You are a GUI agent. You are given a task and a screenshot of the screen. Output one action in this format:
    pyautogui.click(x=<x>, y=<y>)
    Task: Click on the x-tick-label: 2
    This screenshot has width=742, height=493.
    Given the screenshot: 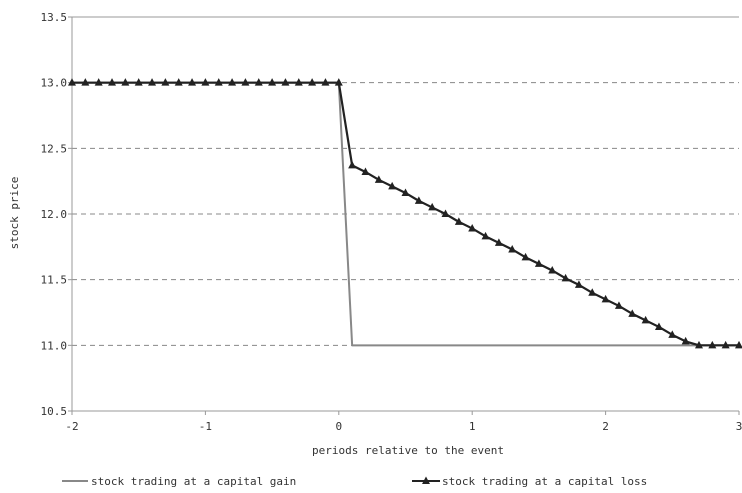 What is the action you would take?
    pyautogui.click(x=605, y=426)
    